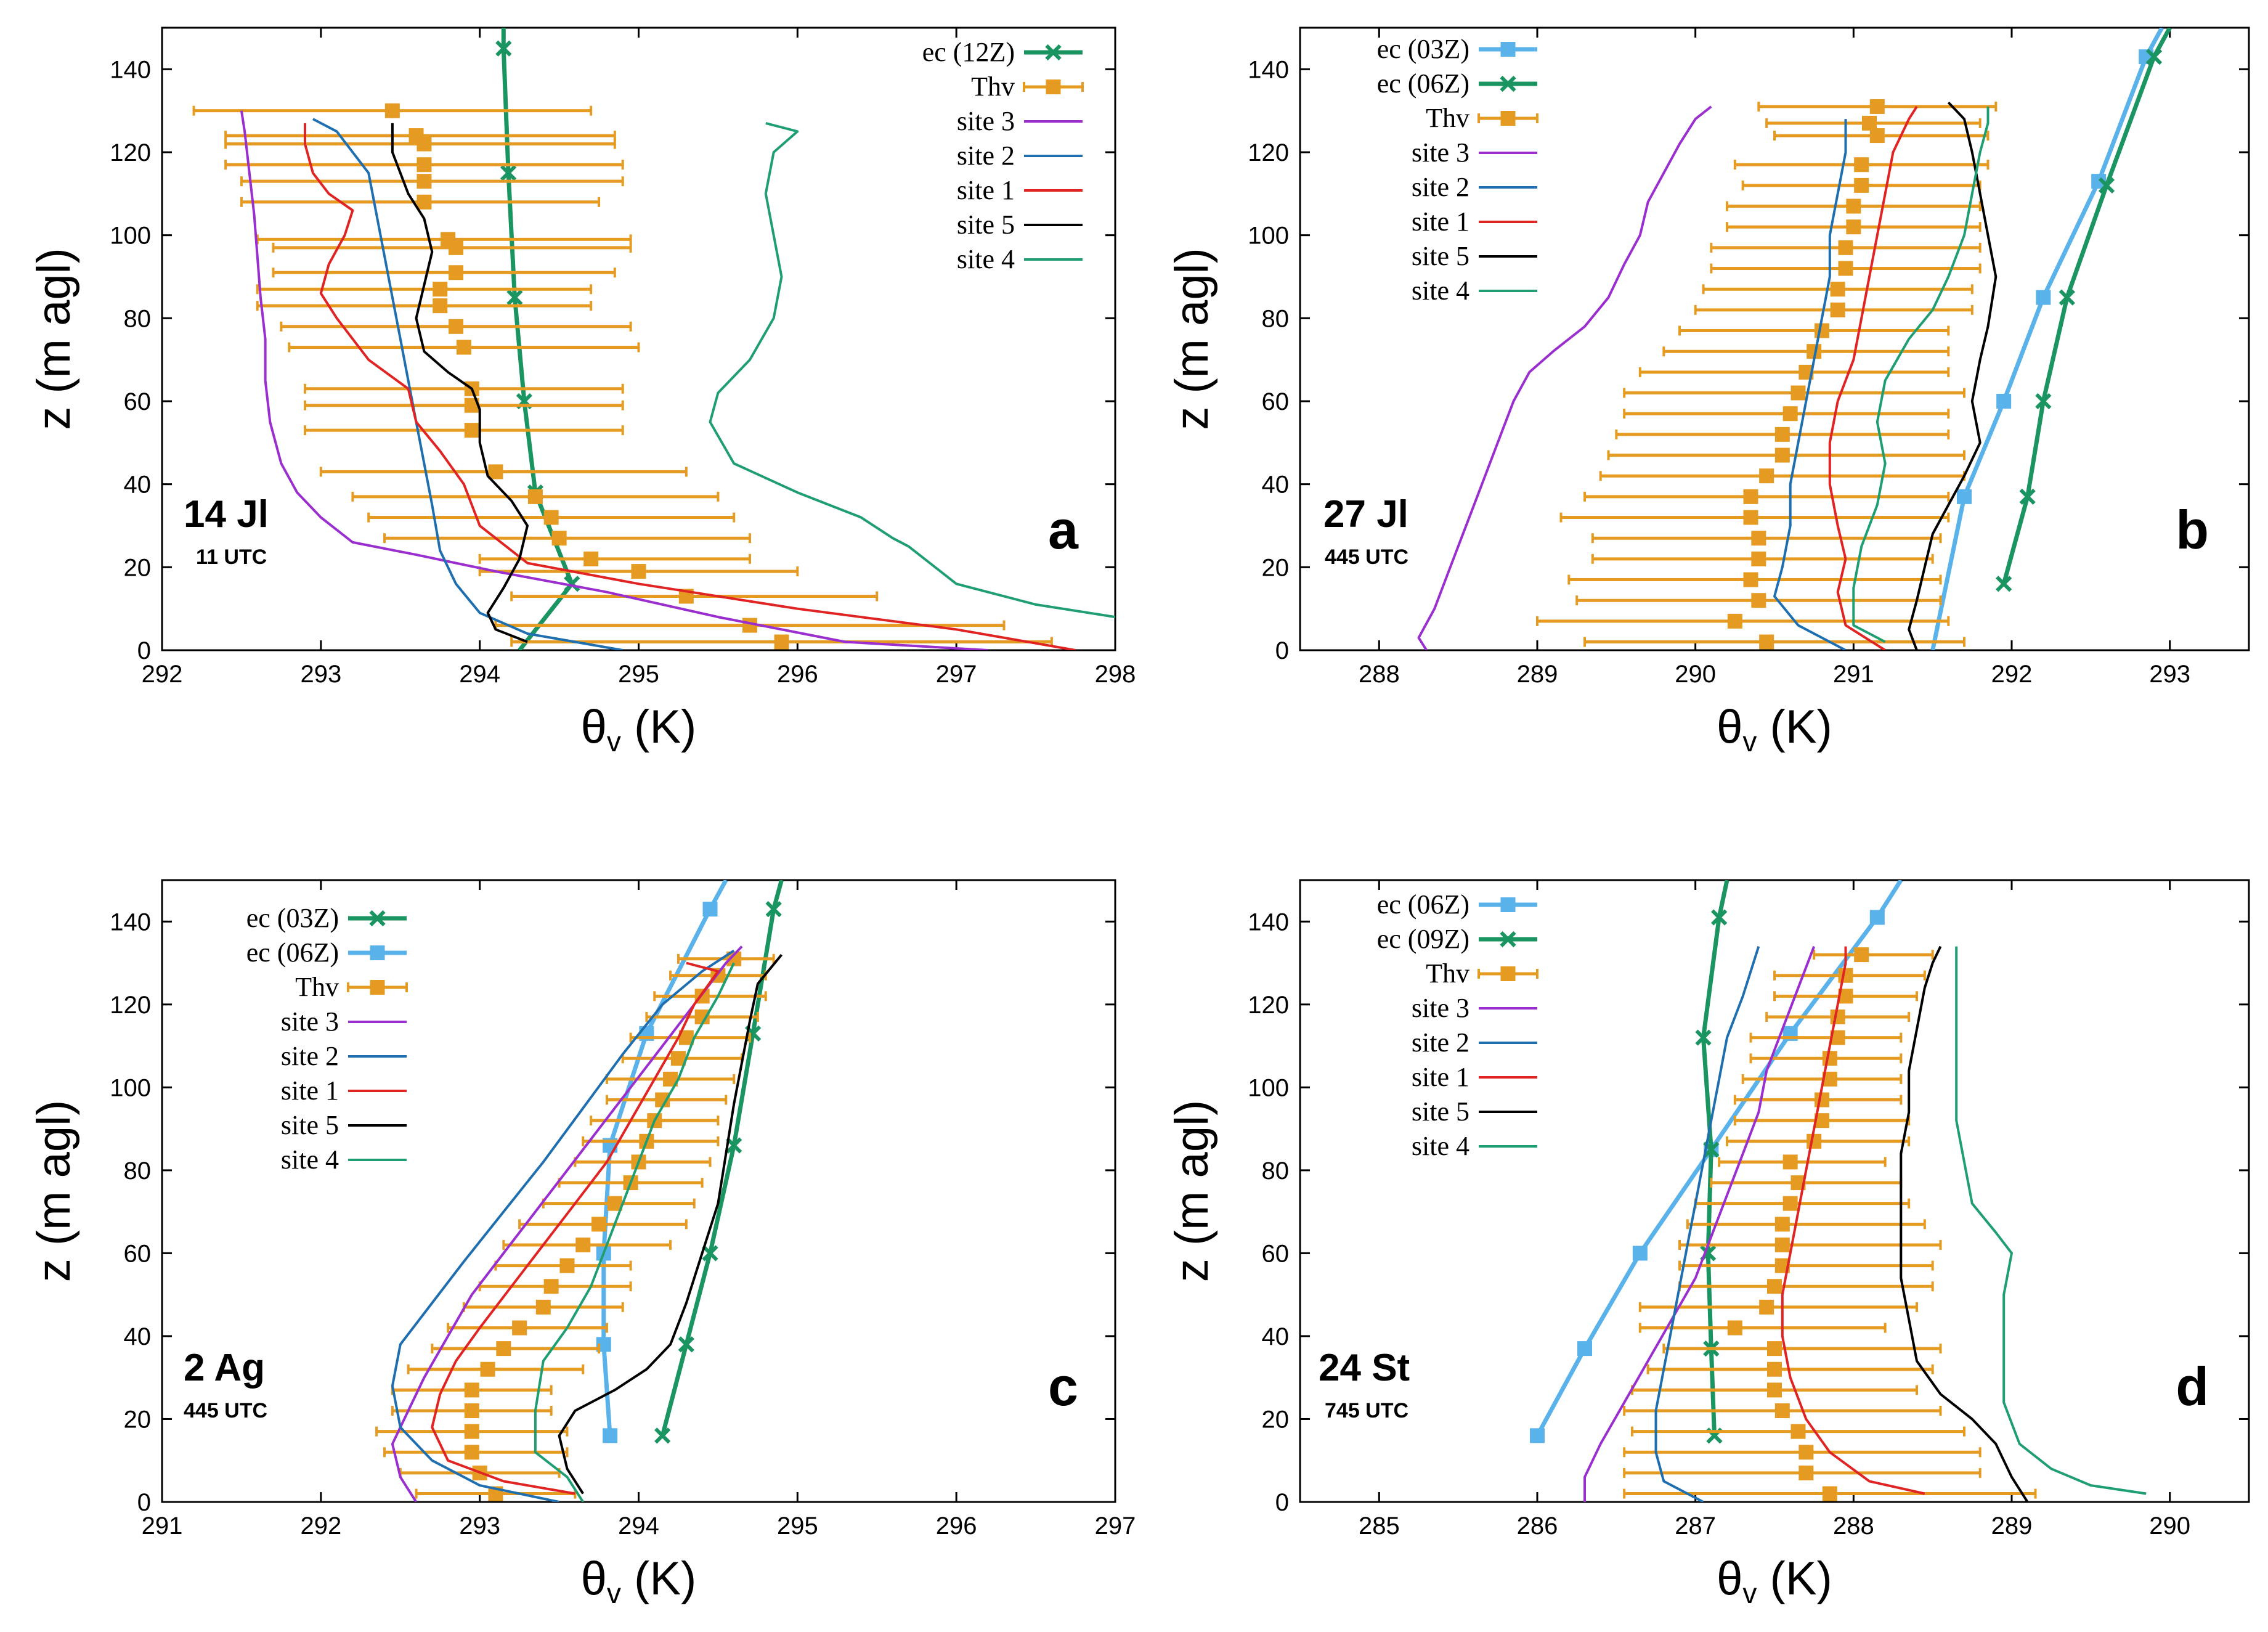 Image resolution: width=2268 pixels, height=1632 pixels. What do you see at coordinates (956, 1526) in the screenshot?
I see `x-tick-label: 296` at bounding box center [956, 1526].